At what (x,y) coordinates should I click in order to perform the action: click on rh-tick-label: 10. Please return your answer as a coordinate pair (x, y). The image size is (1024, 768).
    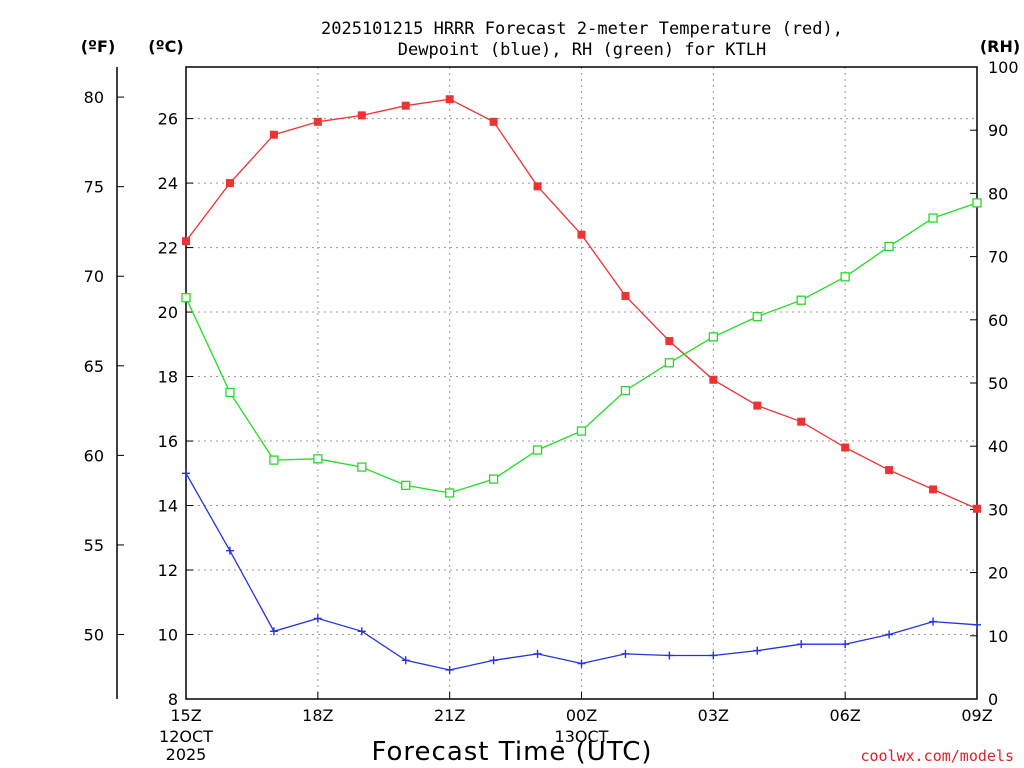
    Looking at the image, I should click on (998, 636).